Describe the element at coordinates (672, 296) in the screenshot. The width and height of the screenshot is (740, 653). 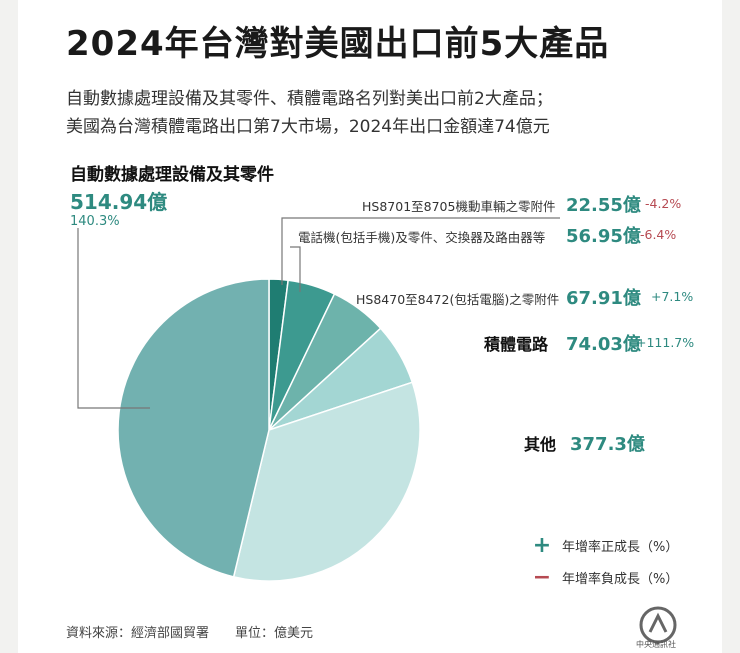
I see `computer-parts-growth: +7.1%` at that location.